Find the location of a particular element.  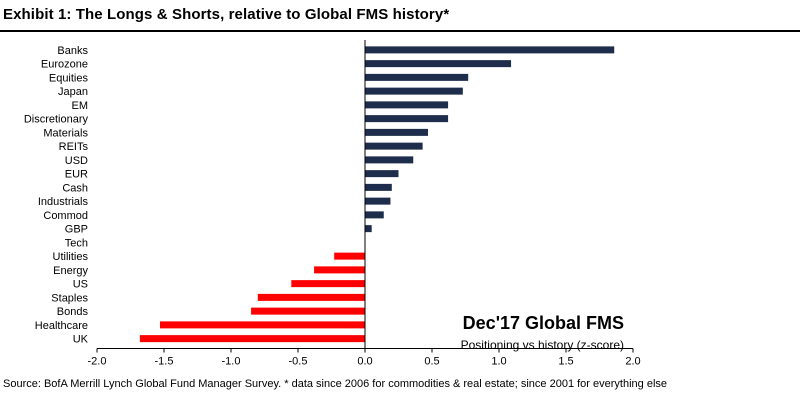

category-label: Bonds is located at coordinates (73, 312).